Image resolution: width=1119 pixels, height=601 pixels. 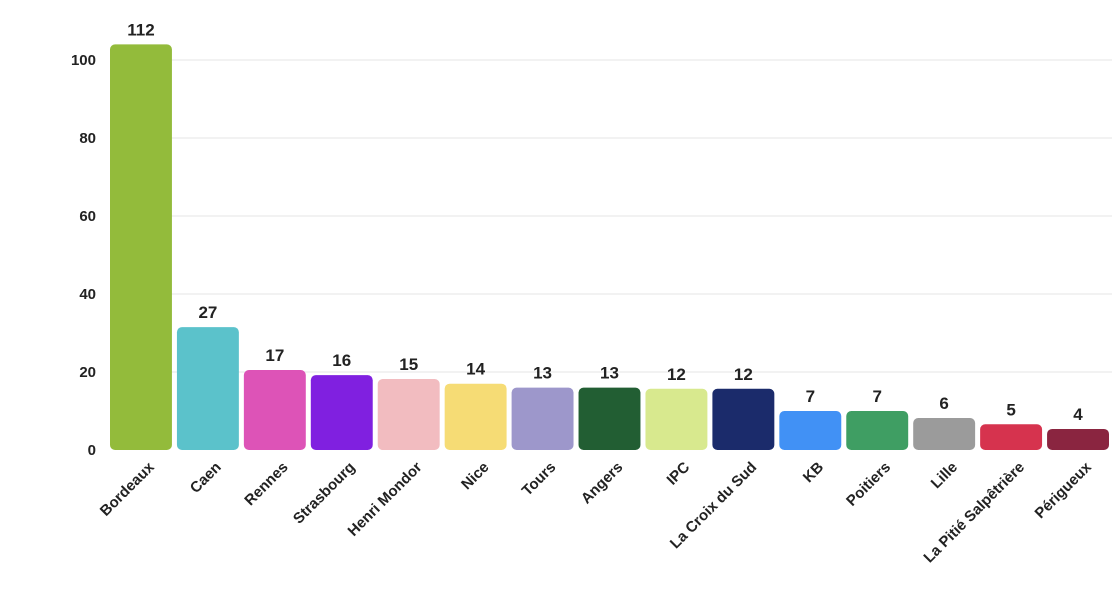 What do you see at coordinates (868, 484) in the screenshot?
I see `x-tick-label: Poitiers` at bounding box center [868, 484].